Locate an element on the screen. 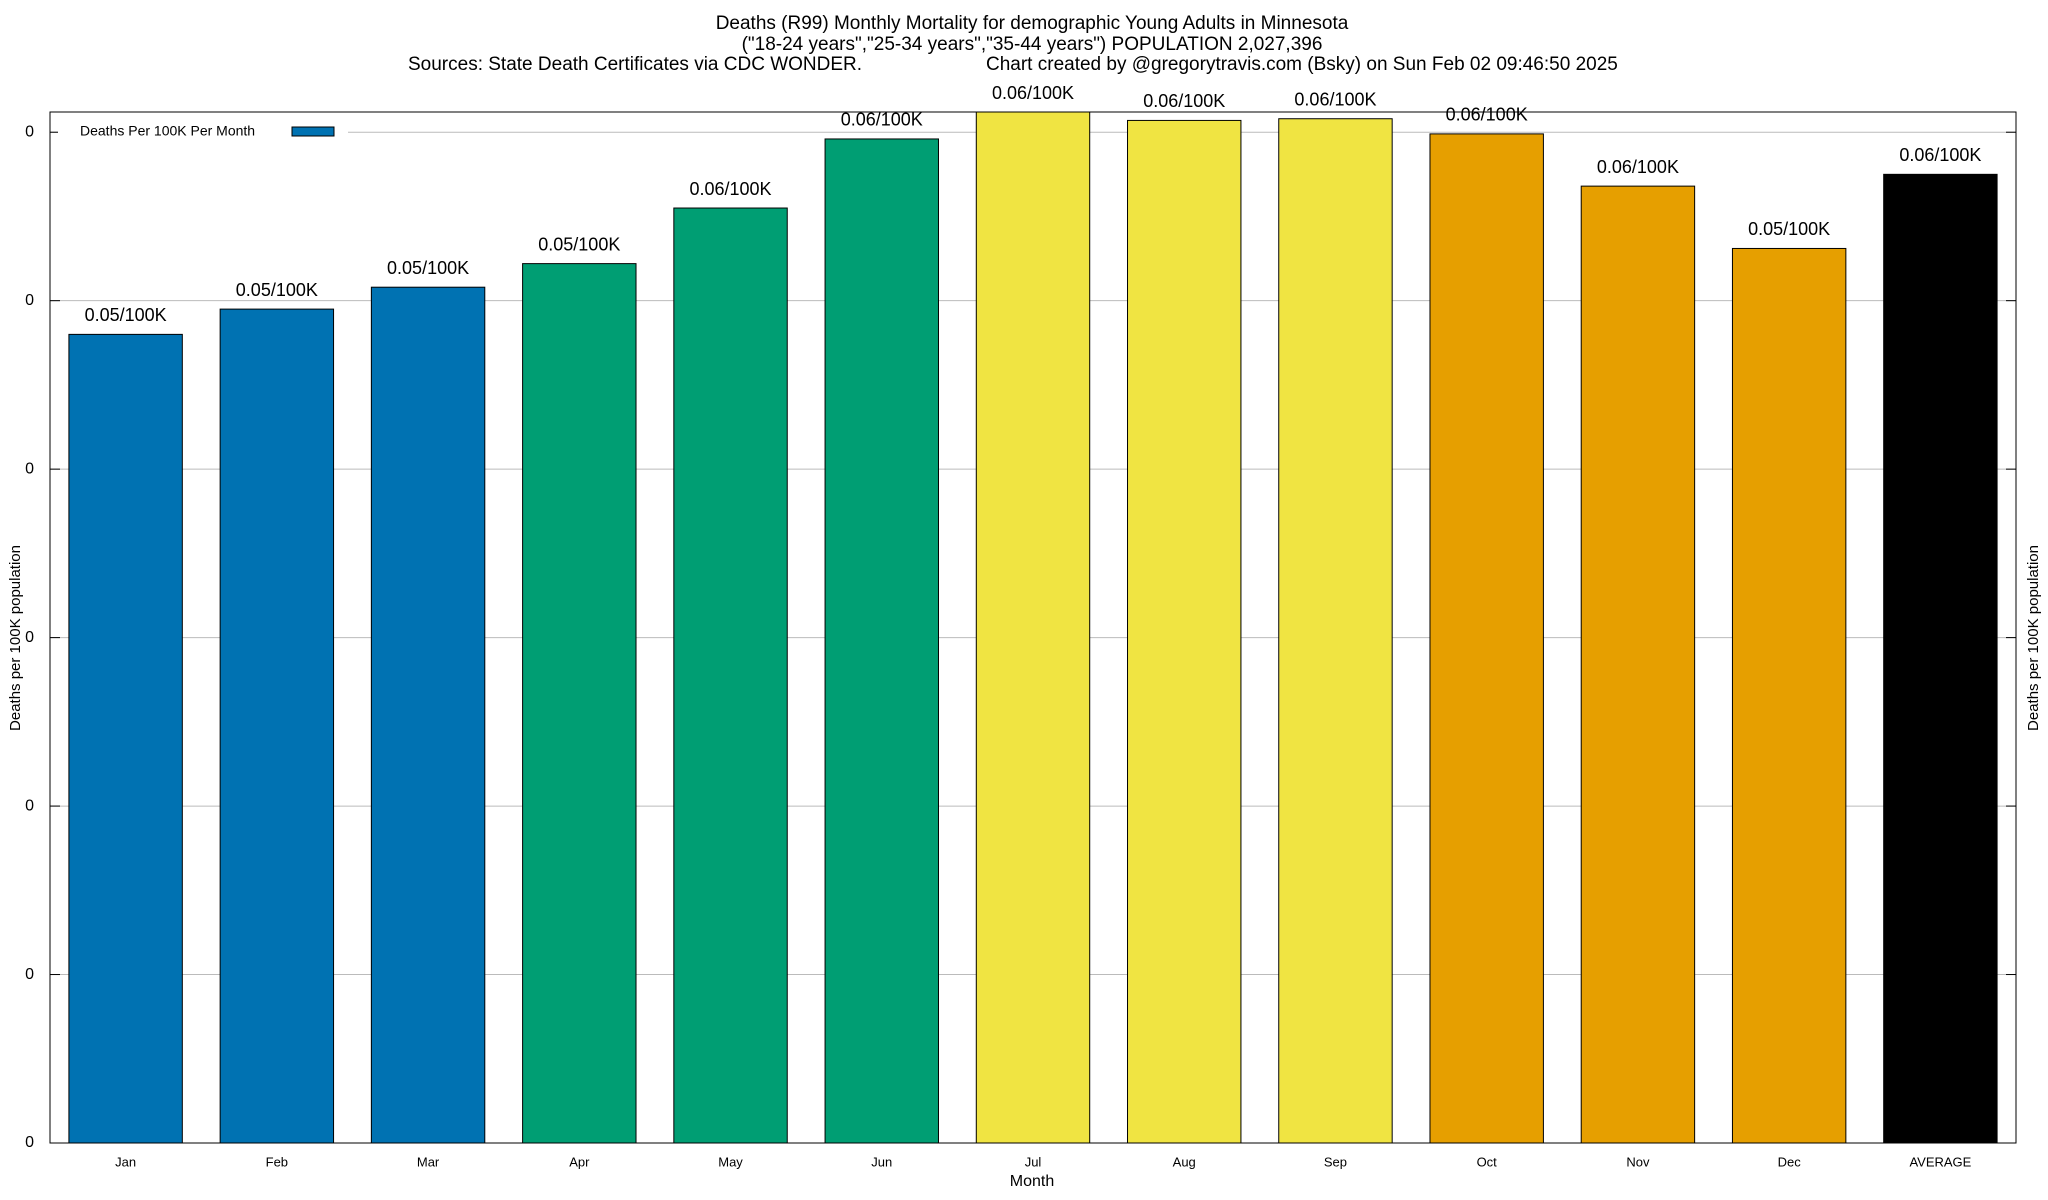  x-axis-label: Month is located at coordinates (1032, 1181).